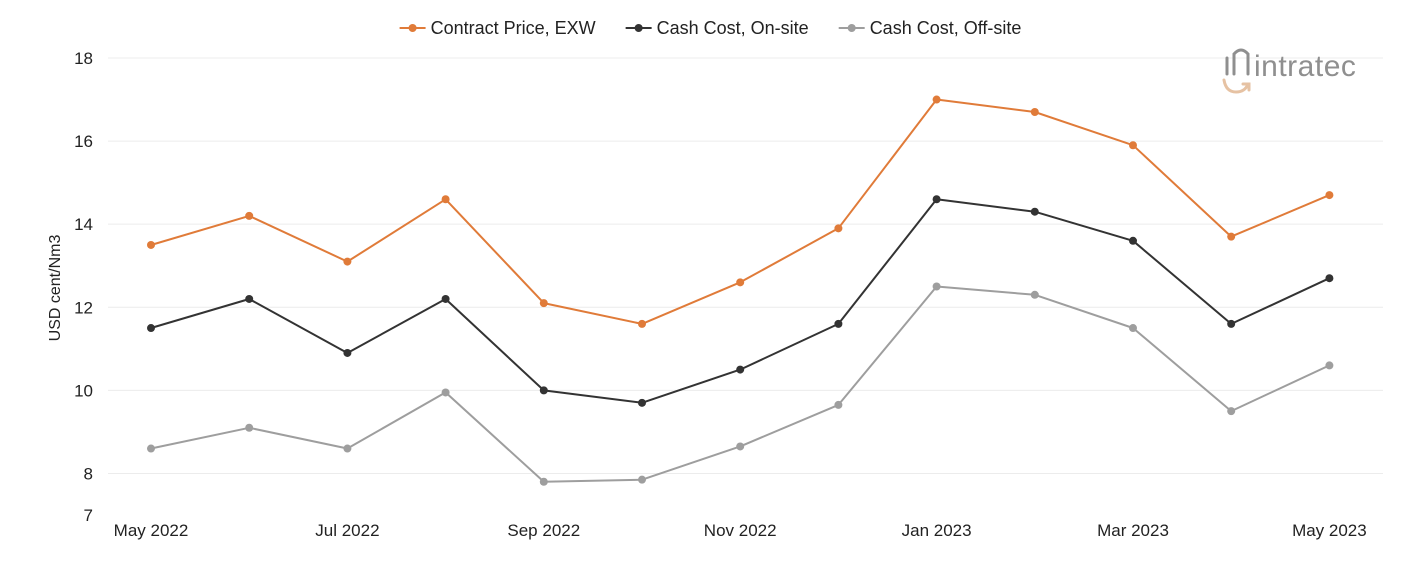 The height and width of the screenshot is (561, 1401). What do you see at coordinates (88, 515) in the screenshot?
I see `y-tick-label: 7` at bounding box center [88, 515].